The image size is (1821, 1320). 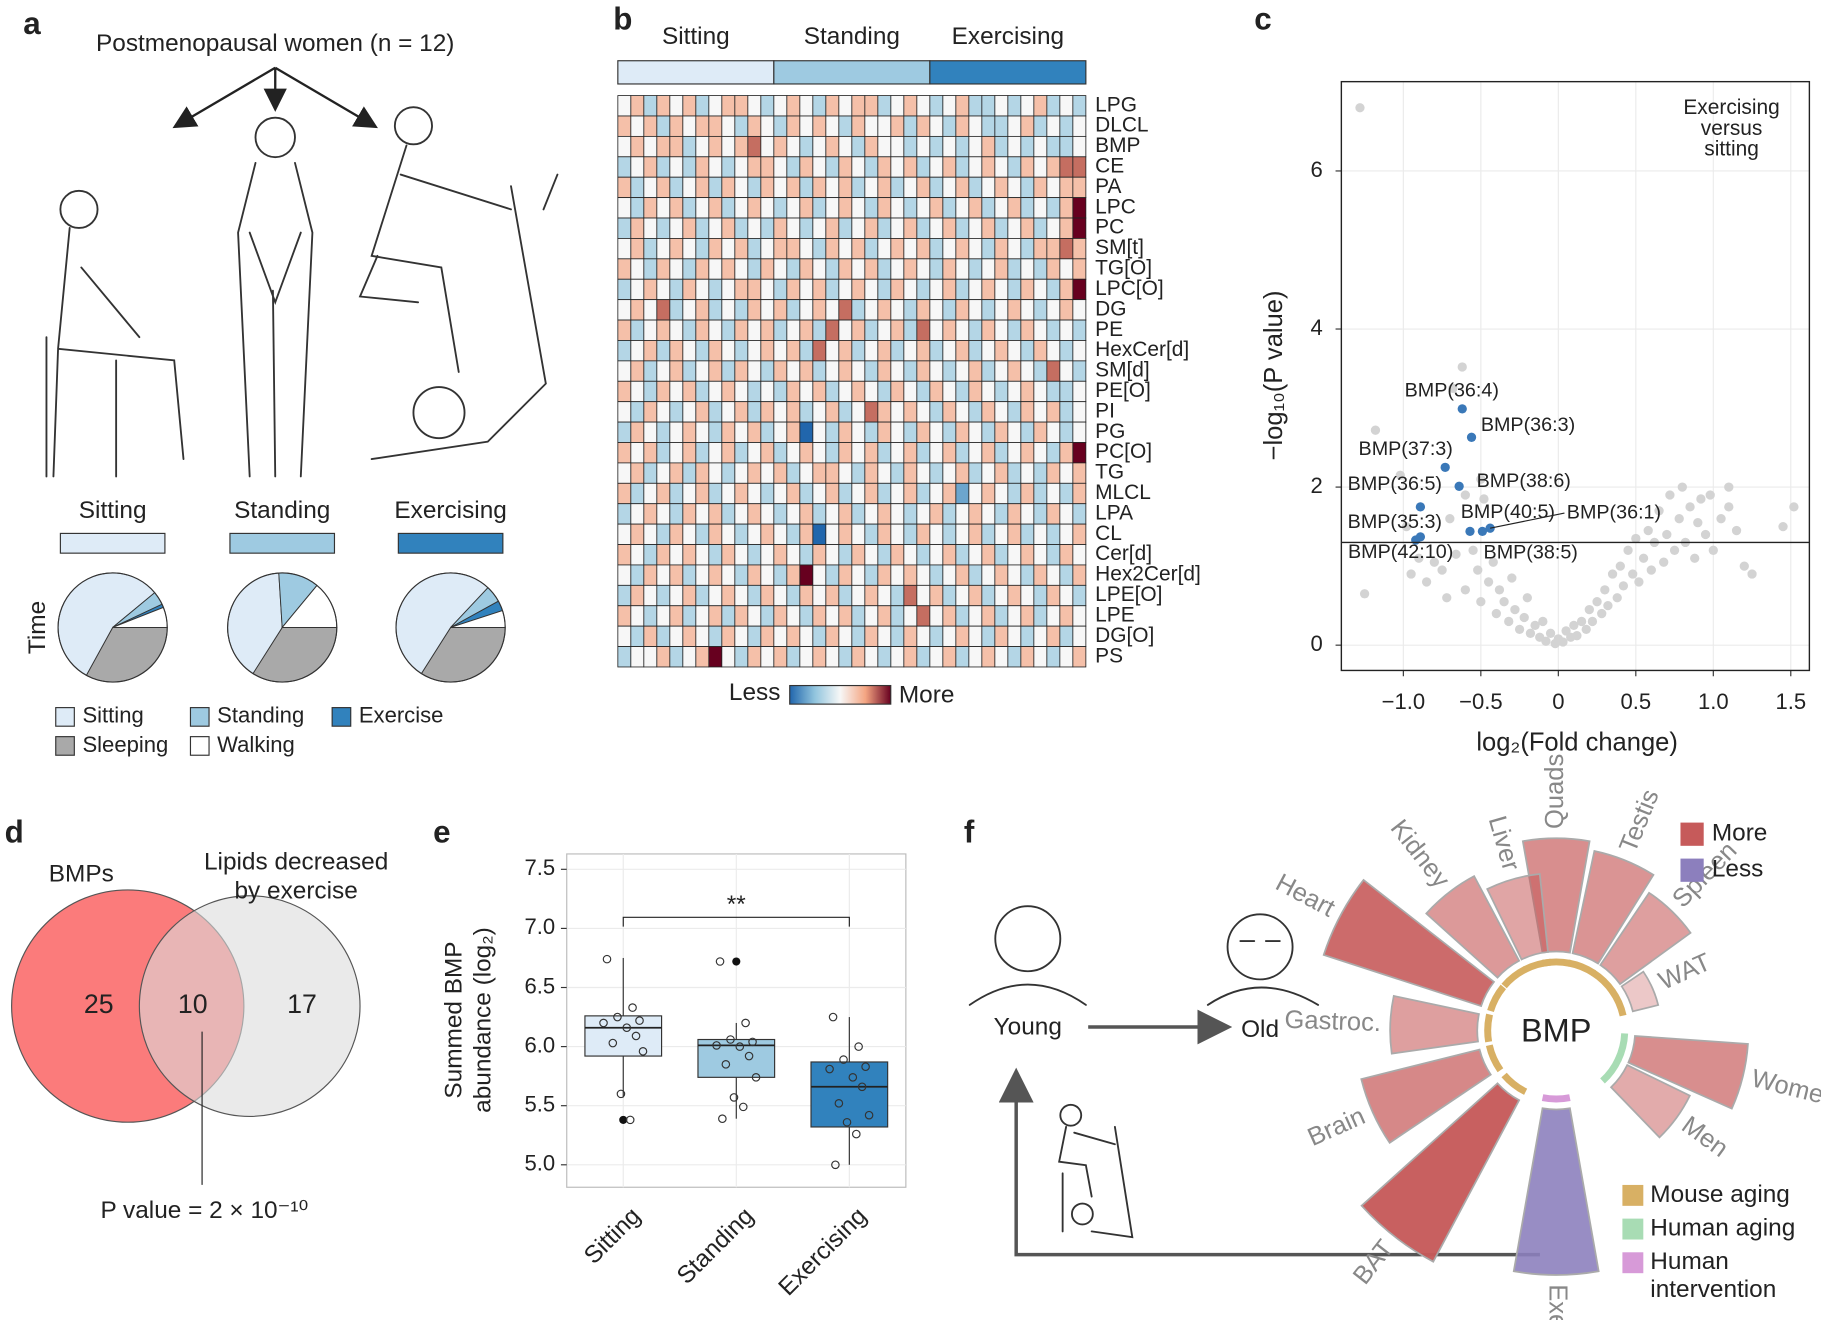 What do you see at coordinates (275, 43) in the screenshot?
I see `chart-title: Postmenopausal women (n = 12)` at bounding box center [275, 43].